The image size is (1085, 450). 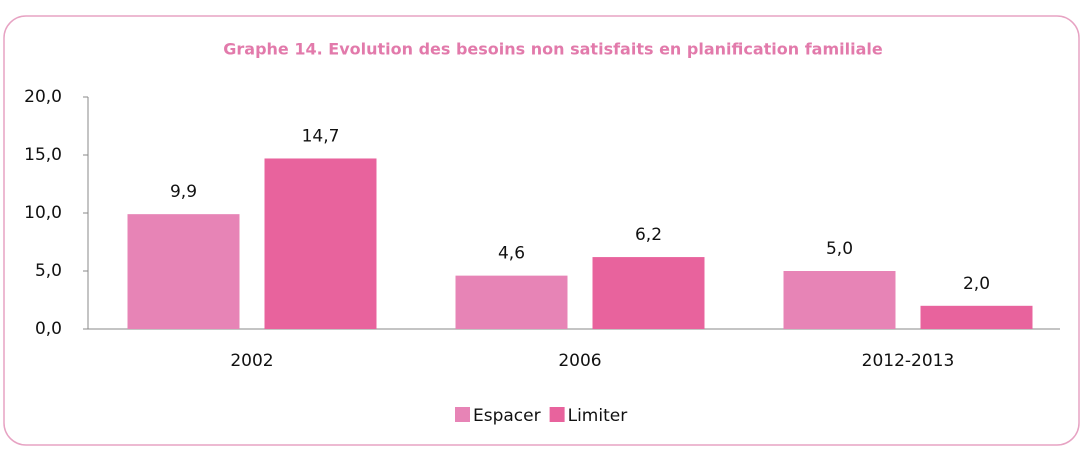 What do you see at coordinates (43, 213) in the screenshot?
I see `y-tick-label: 10,0` at bounding box center [43, 213].